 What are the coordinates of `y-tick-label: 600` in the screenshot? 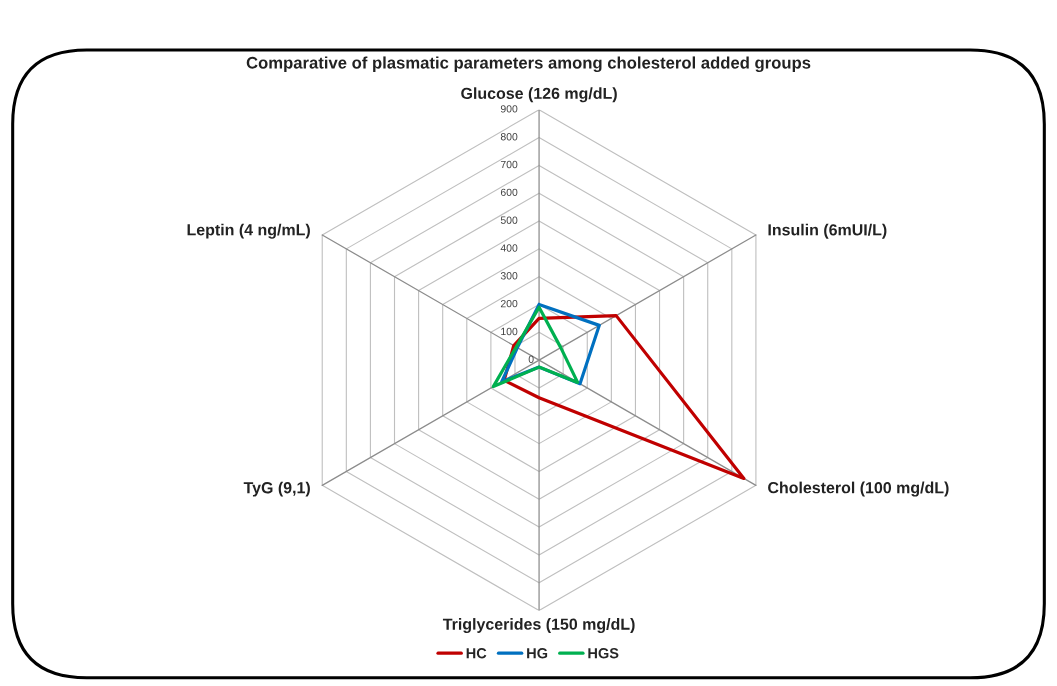 It's located at (509, 192).